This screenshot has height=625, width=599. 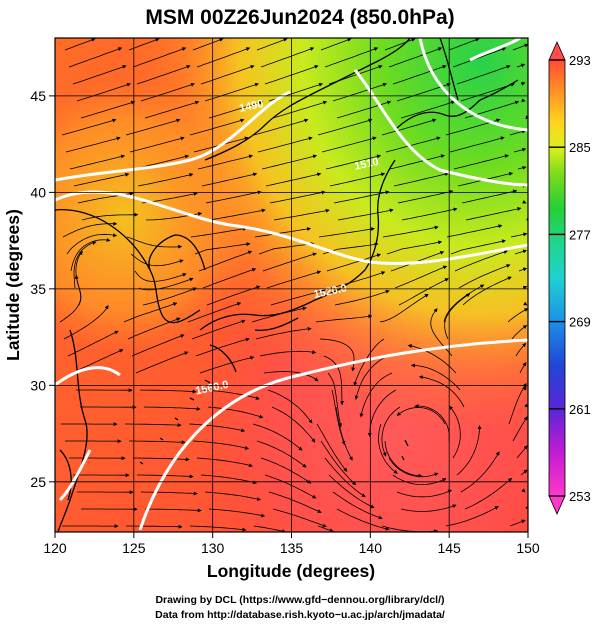 I want to click on y-tick-label: 40, so click(x=38, y=192).